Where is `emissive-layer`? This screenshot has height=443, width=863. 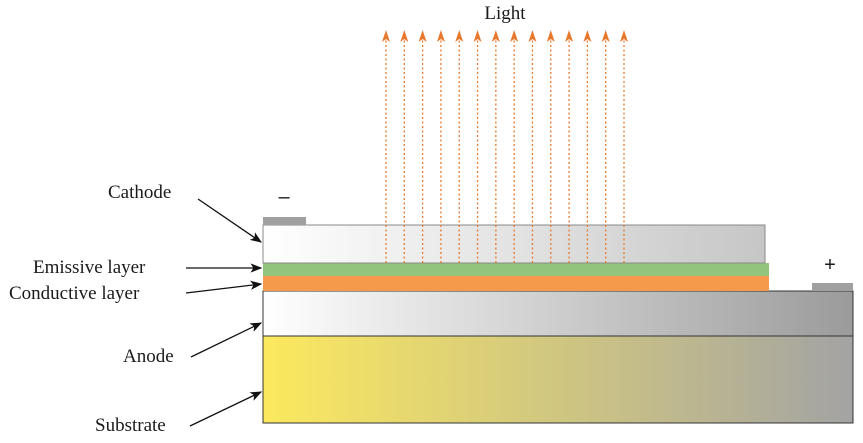 emissive-layer is located at coordinates (516, 269).